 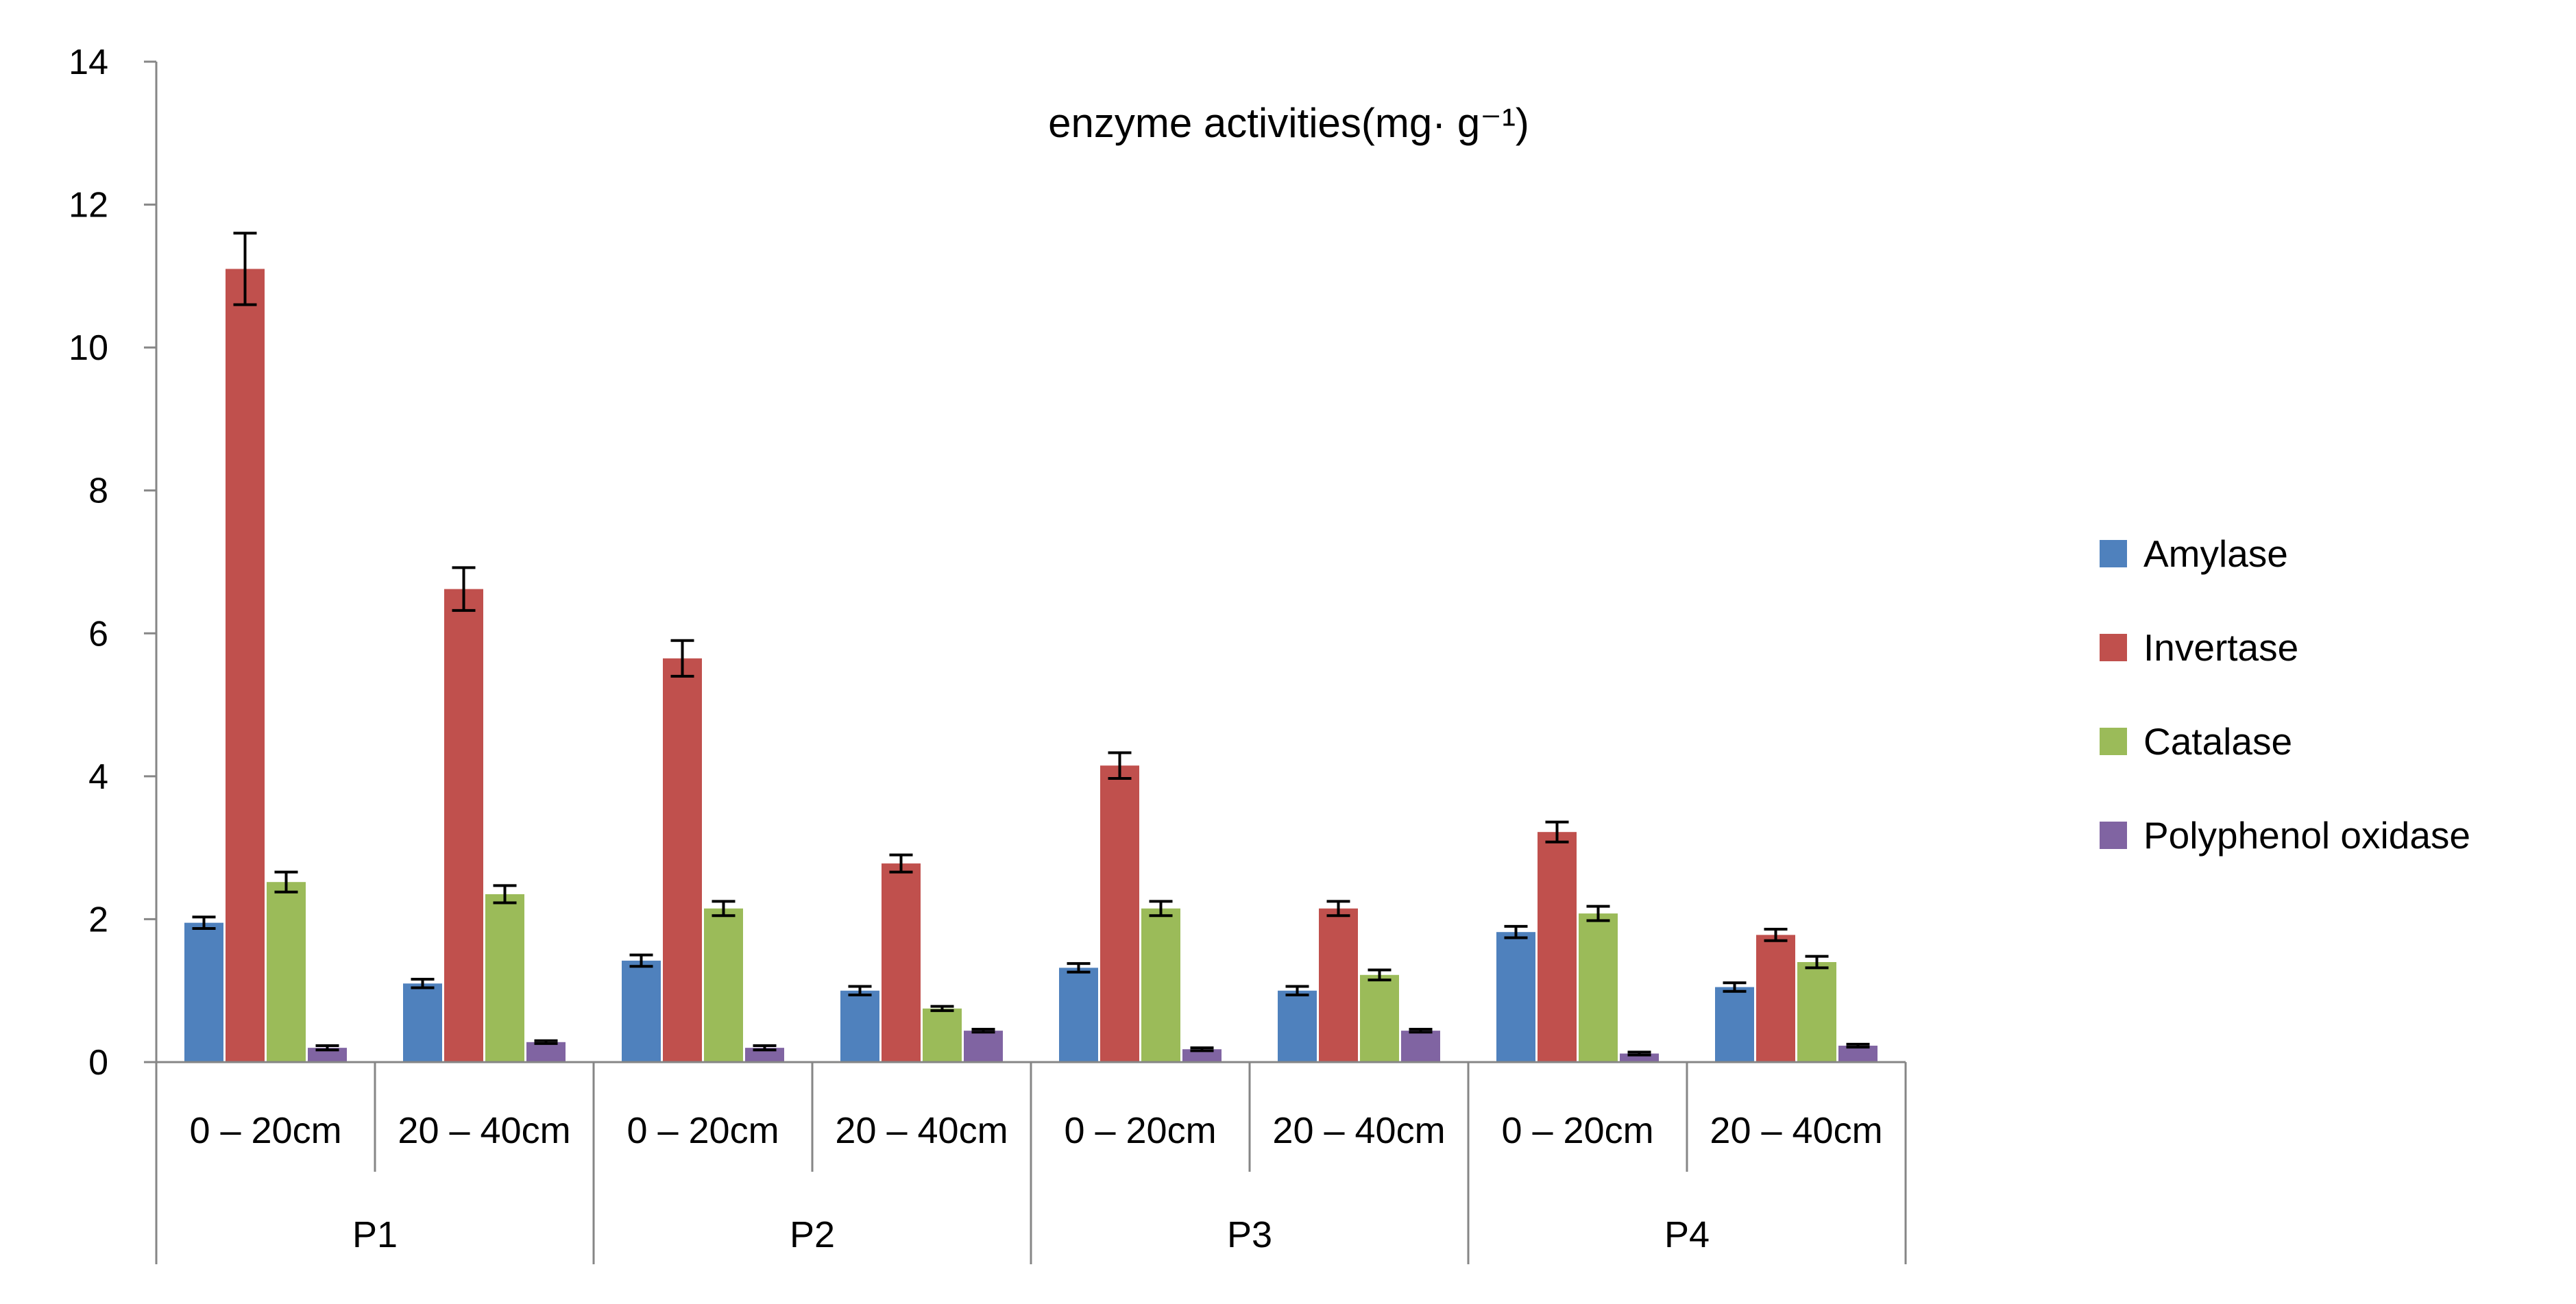 I want to click on x-group-label: P1, so click(x=375, y=1234).